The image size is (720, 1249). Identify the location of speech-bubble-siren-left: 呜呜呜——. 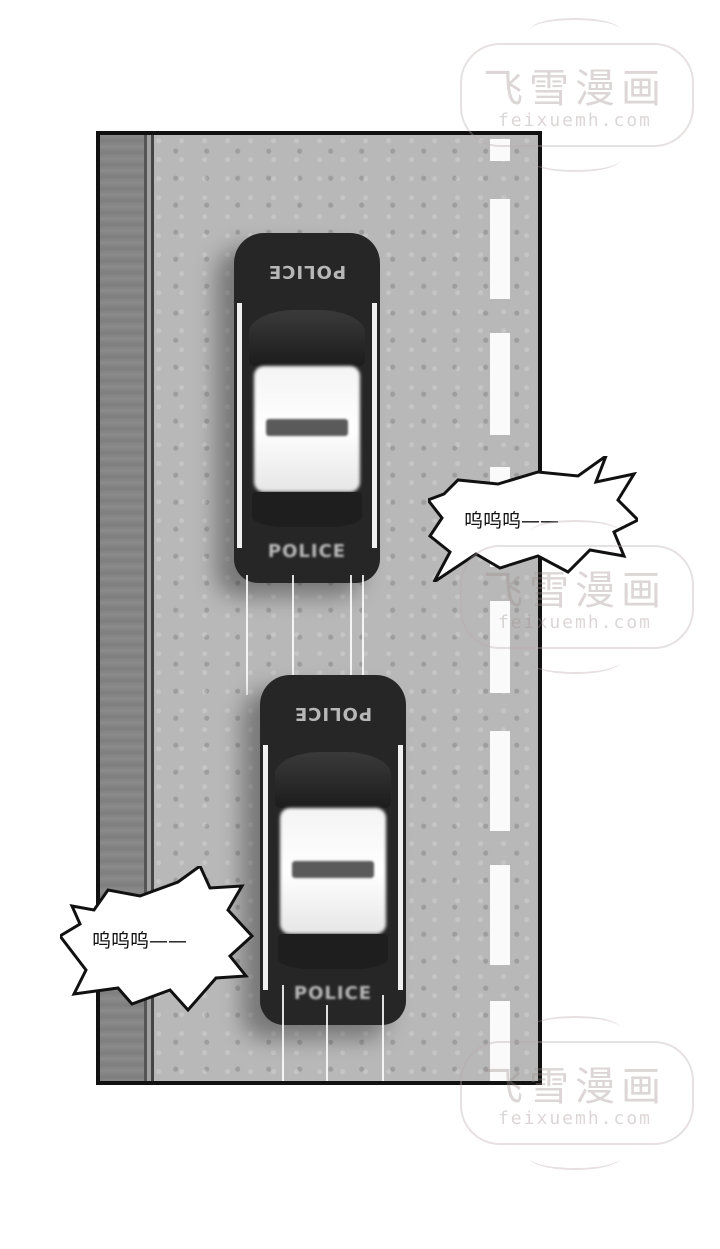
(158, 946).